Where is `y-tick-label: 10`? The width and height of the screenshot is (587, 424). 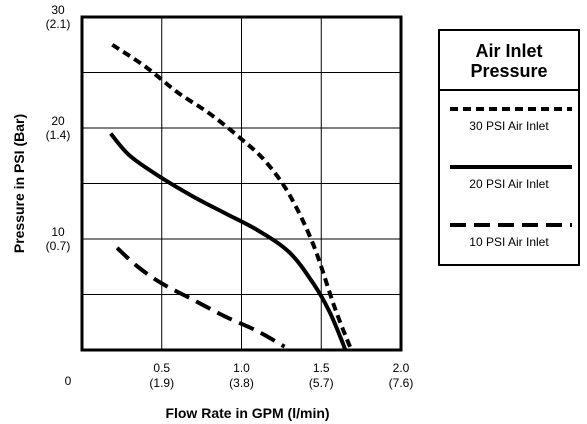
y-tick-label: 10 is located at coordinates (58, 232).